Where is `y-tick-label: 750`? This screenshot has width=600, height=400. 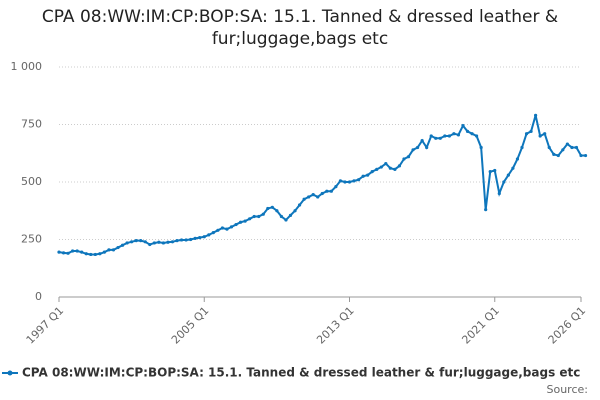 y-tick-label: 750 is located at coordinates (31, 124).